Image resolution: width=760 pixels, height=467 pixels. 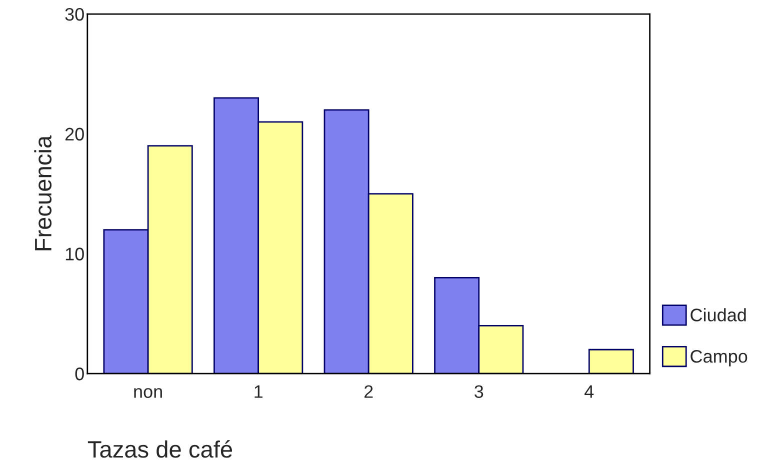 I want to click on x-tick-label: 1, so click(x=258, y=391).